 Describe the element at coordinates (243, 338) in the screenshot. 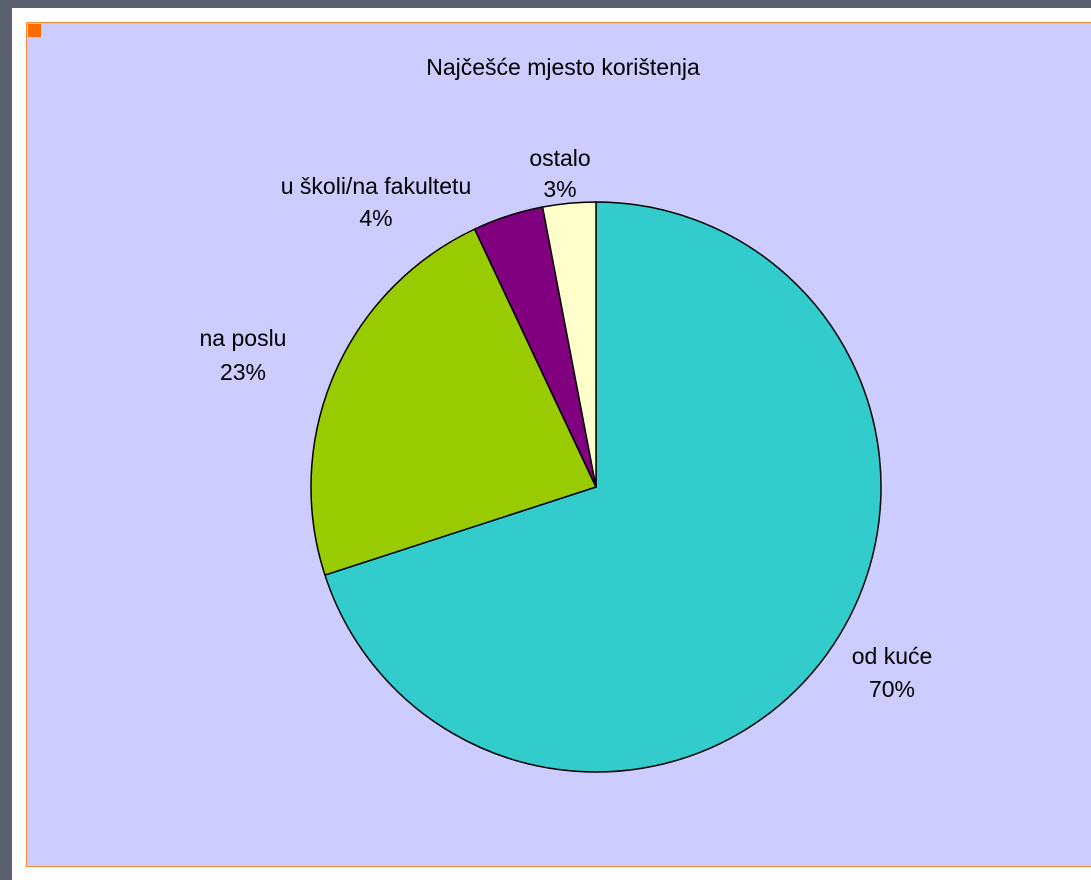

I see `slice-label-2: na poslu` at that location.